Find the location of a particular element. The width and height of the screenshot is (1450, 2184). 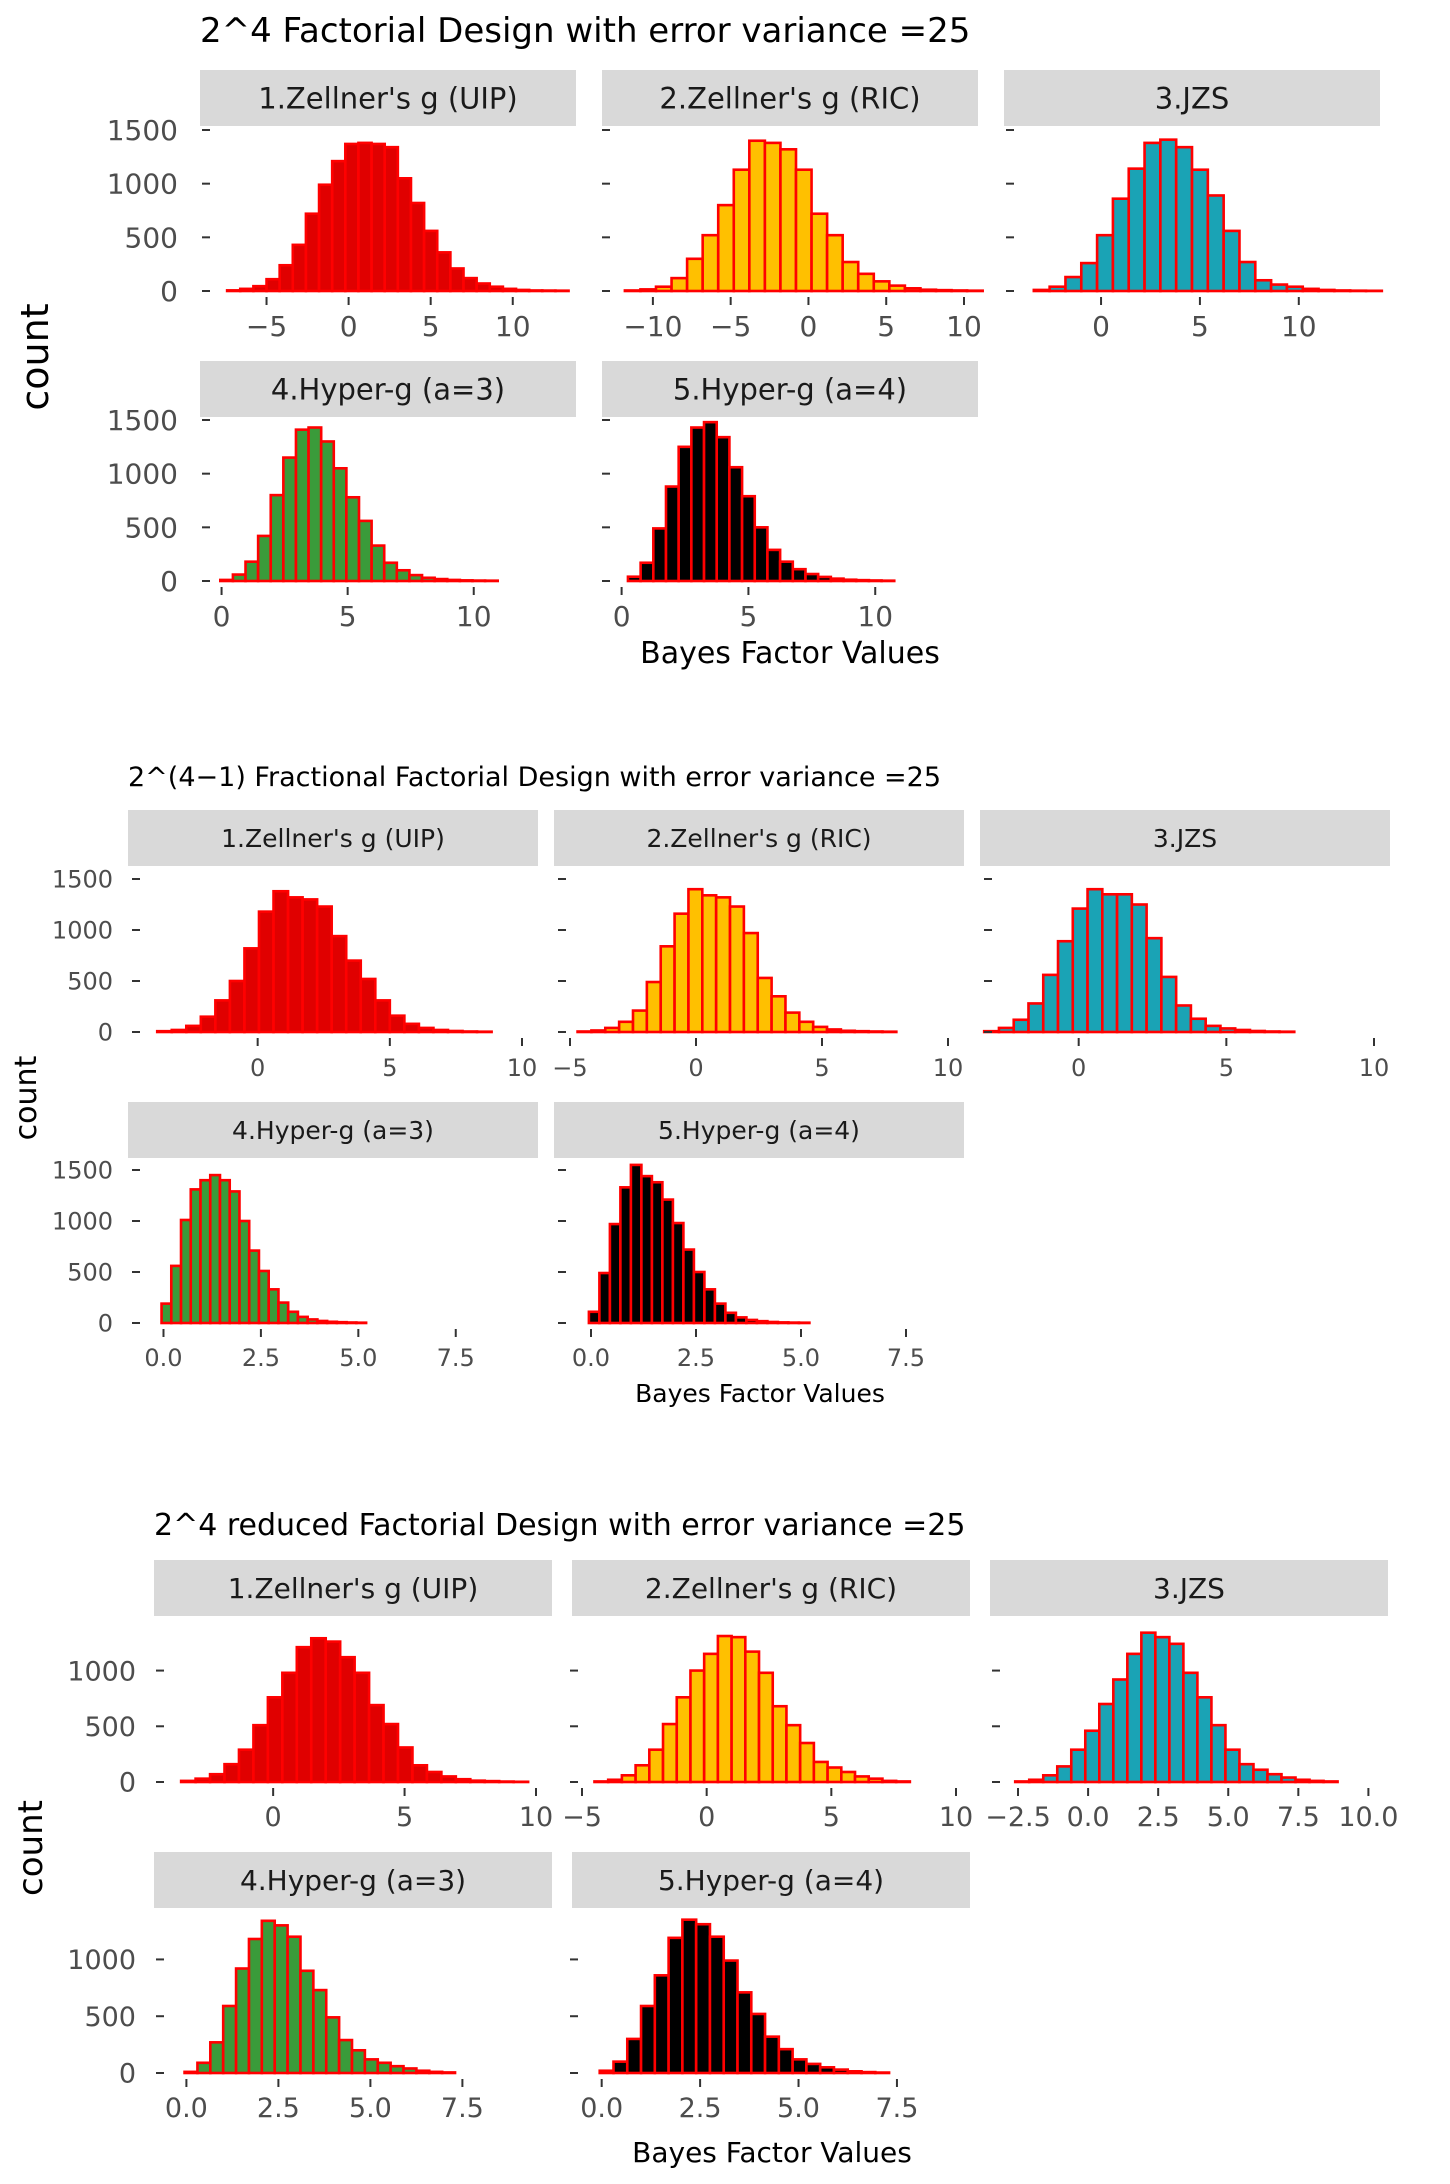

facet-strip-label: 2.Zellner's g (RIC) is located at coordinates (789, 98).